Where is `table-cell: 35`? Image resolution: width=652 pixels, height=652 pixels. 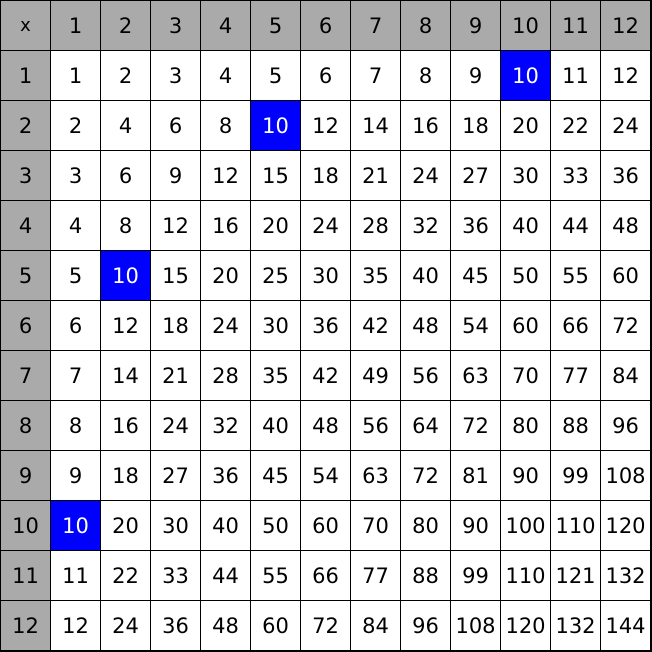
table-cell: 35 is located at coordinates (275, 375).